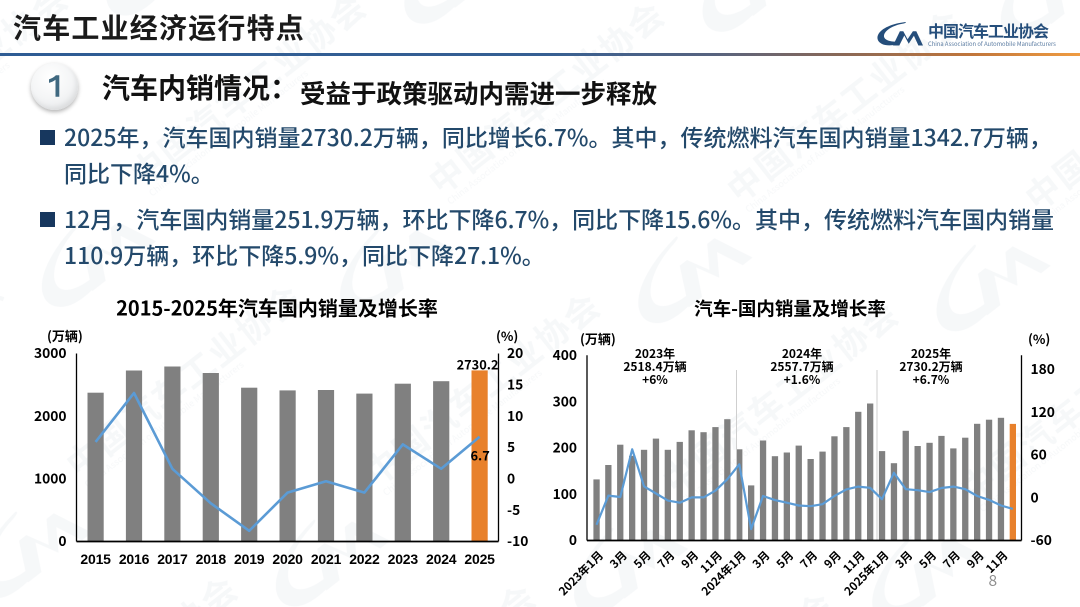  What do you see at coordinates (478, 364) in the screenshot?
I see `svg-text: 2730.2` at bounding box center [478, 364].